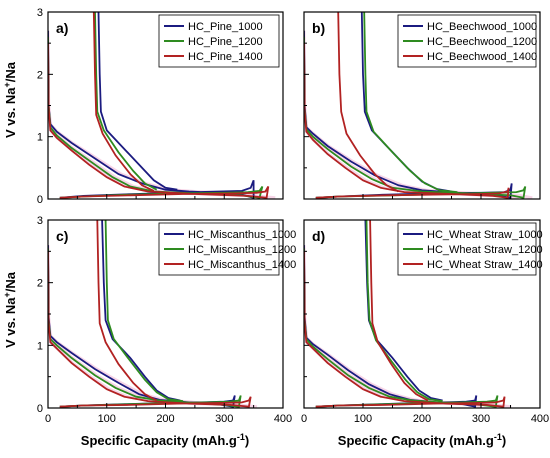 This screenshot has width=550, height=458. Describe the element at coordinates (62, 28) in the screenshot. I see `panel-label: a)` at that location.